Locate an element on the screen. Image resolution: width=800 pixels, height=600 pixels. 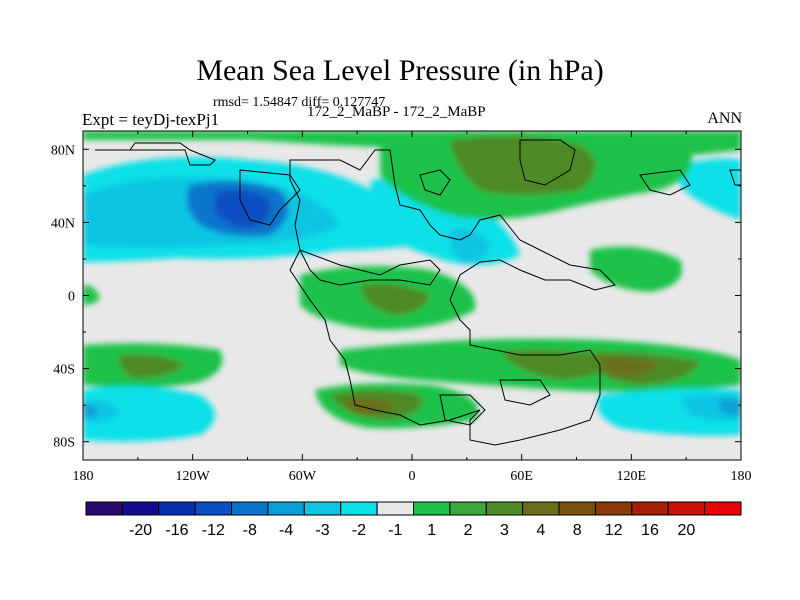
lat-tick-label: 80S is located at coordinates (64, 443).